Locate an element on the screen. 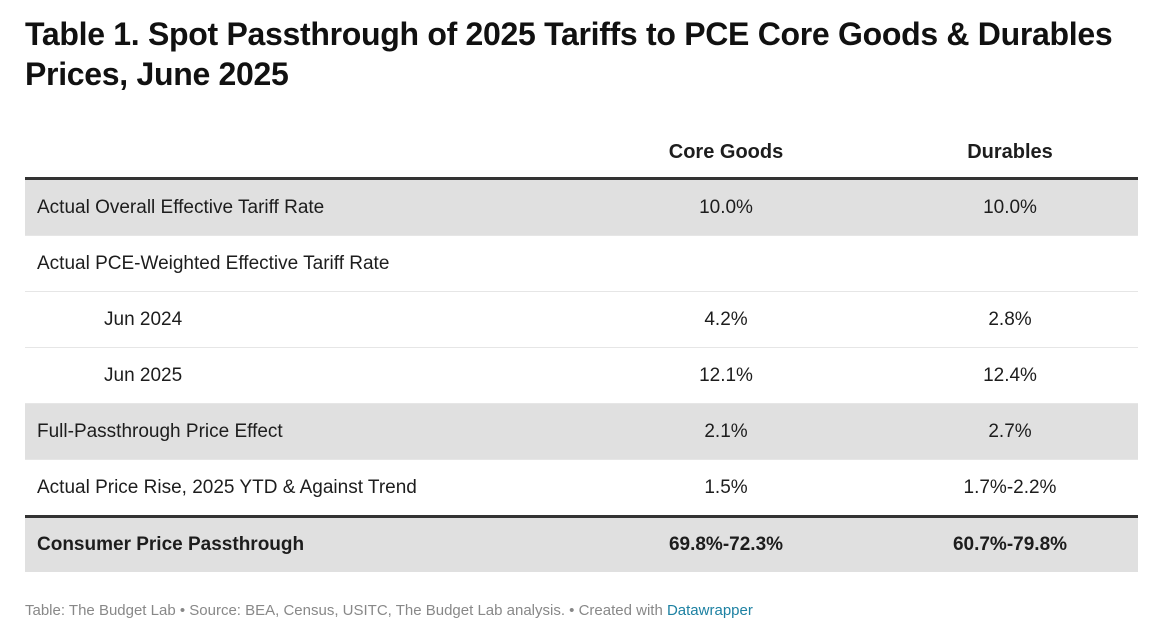  row-label: Jun 2025 is located at coordinates (297, 375).